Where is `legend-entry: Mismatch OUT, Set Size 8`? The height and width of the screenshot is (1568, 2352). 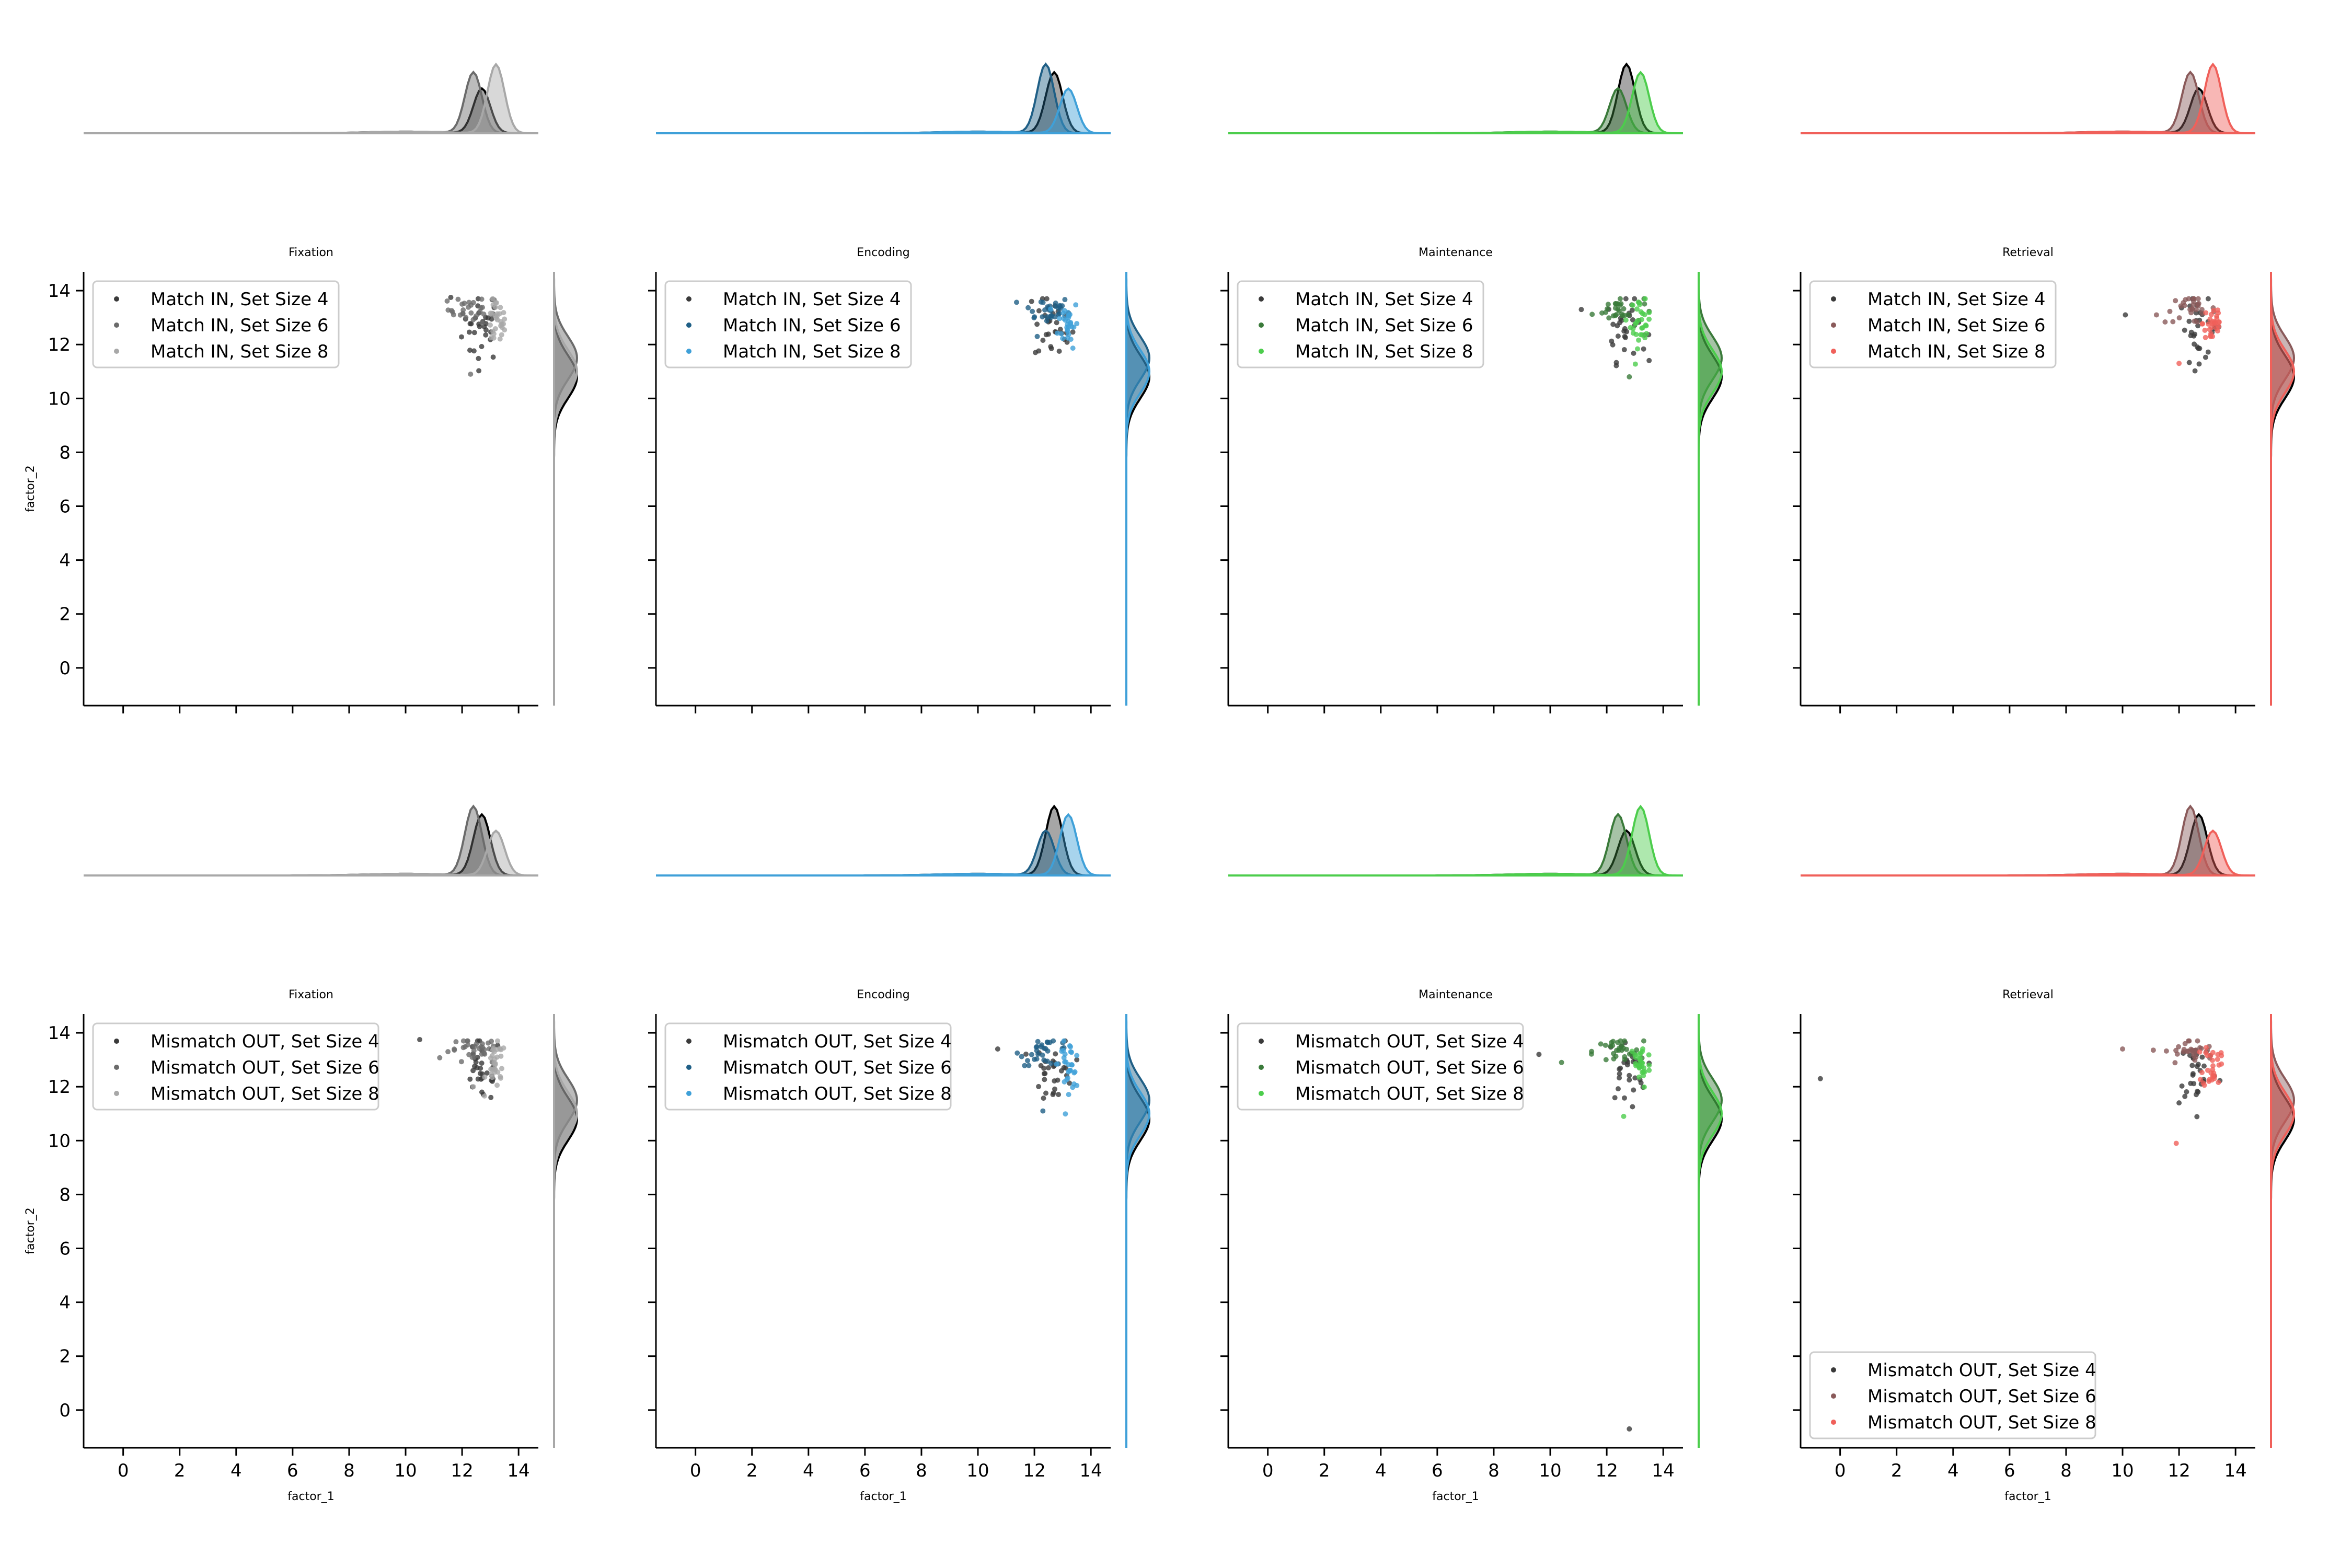
legend-entry: Mismatch OUT, Set Size 8 is located at coordinates (837, 1093).